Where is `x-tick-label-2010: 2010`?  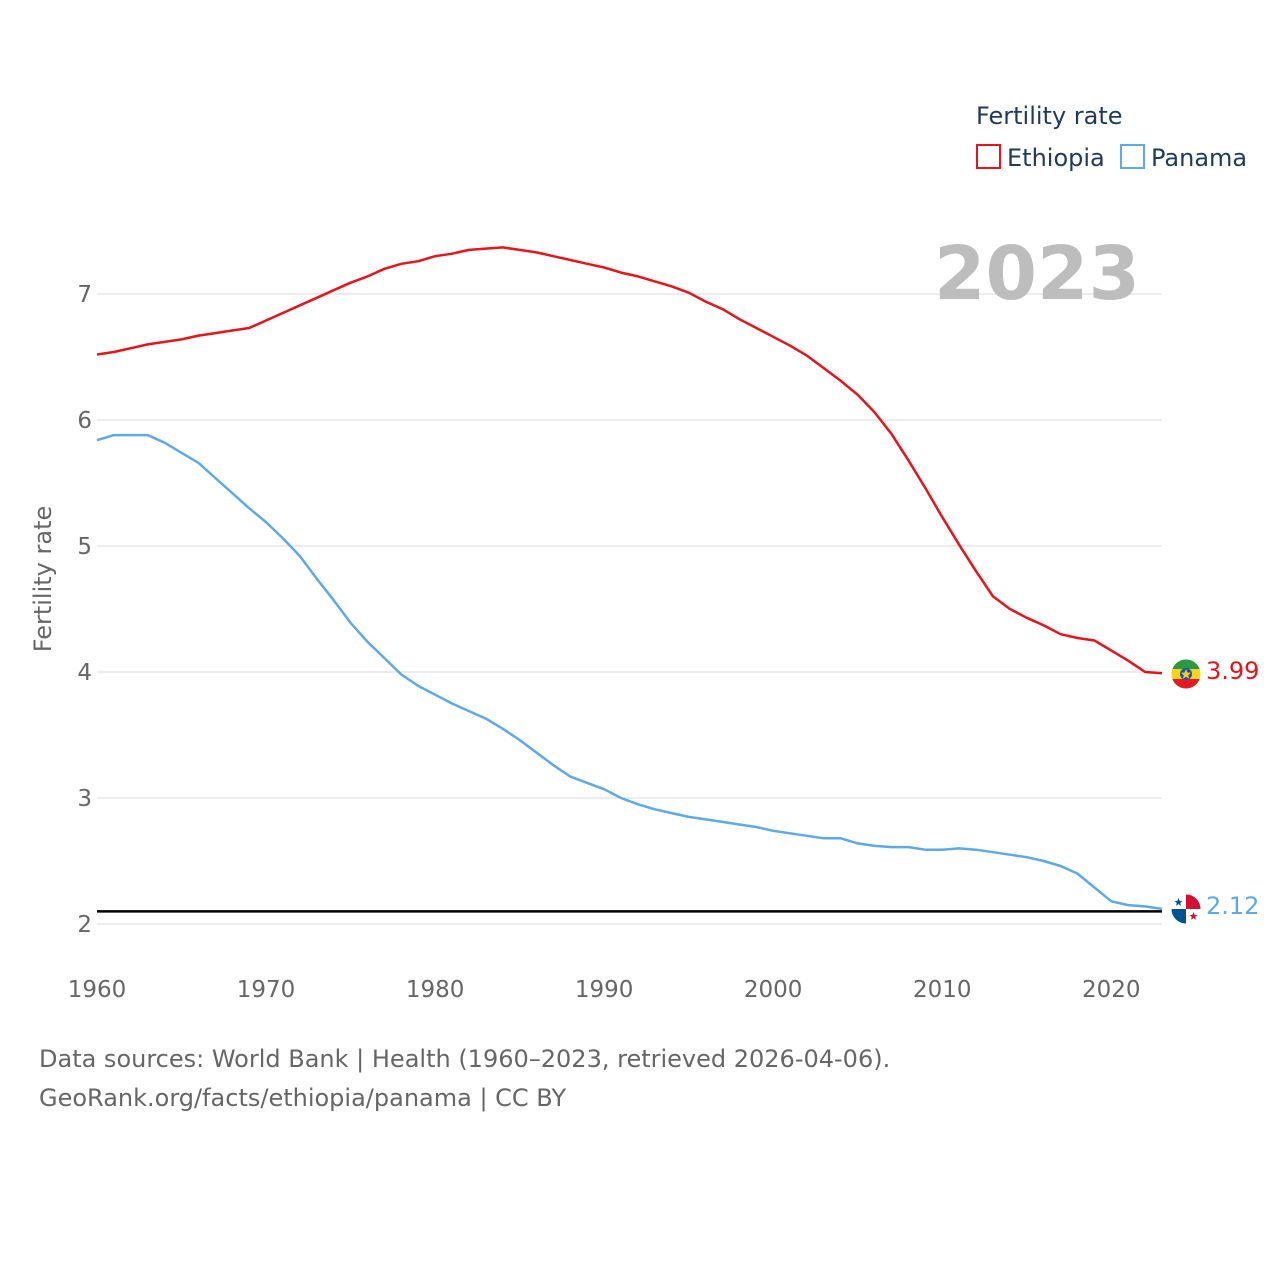
x-tick-label-2010: 2010 is located at coordinates (942, 990).